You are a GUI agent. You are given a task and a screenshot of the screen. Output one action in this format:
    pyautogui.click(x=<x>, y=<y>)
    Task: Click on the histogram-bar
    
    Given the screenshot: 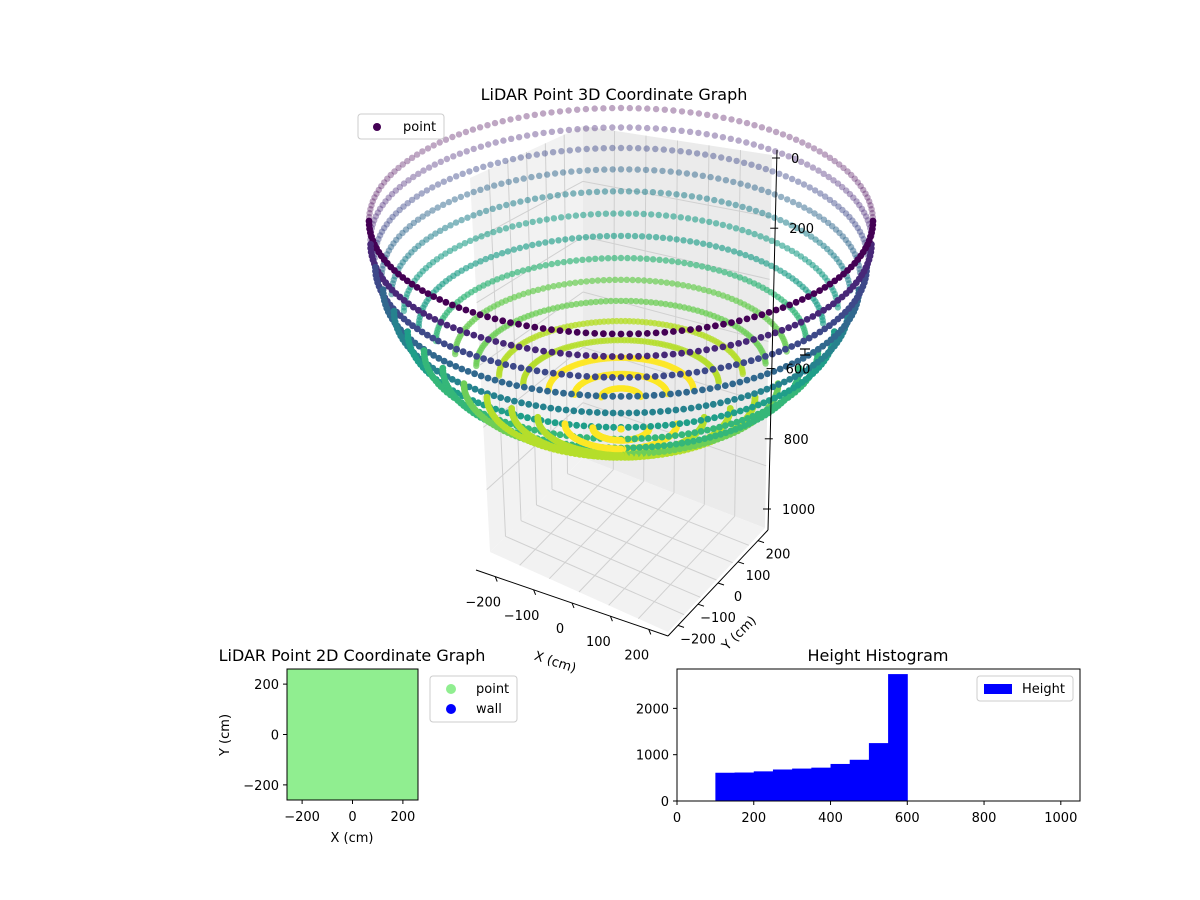 What is the action you would take?
    pyautogui.click(x=782, y=785)
    